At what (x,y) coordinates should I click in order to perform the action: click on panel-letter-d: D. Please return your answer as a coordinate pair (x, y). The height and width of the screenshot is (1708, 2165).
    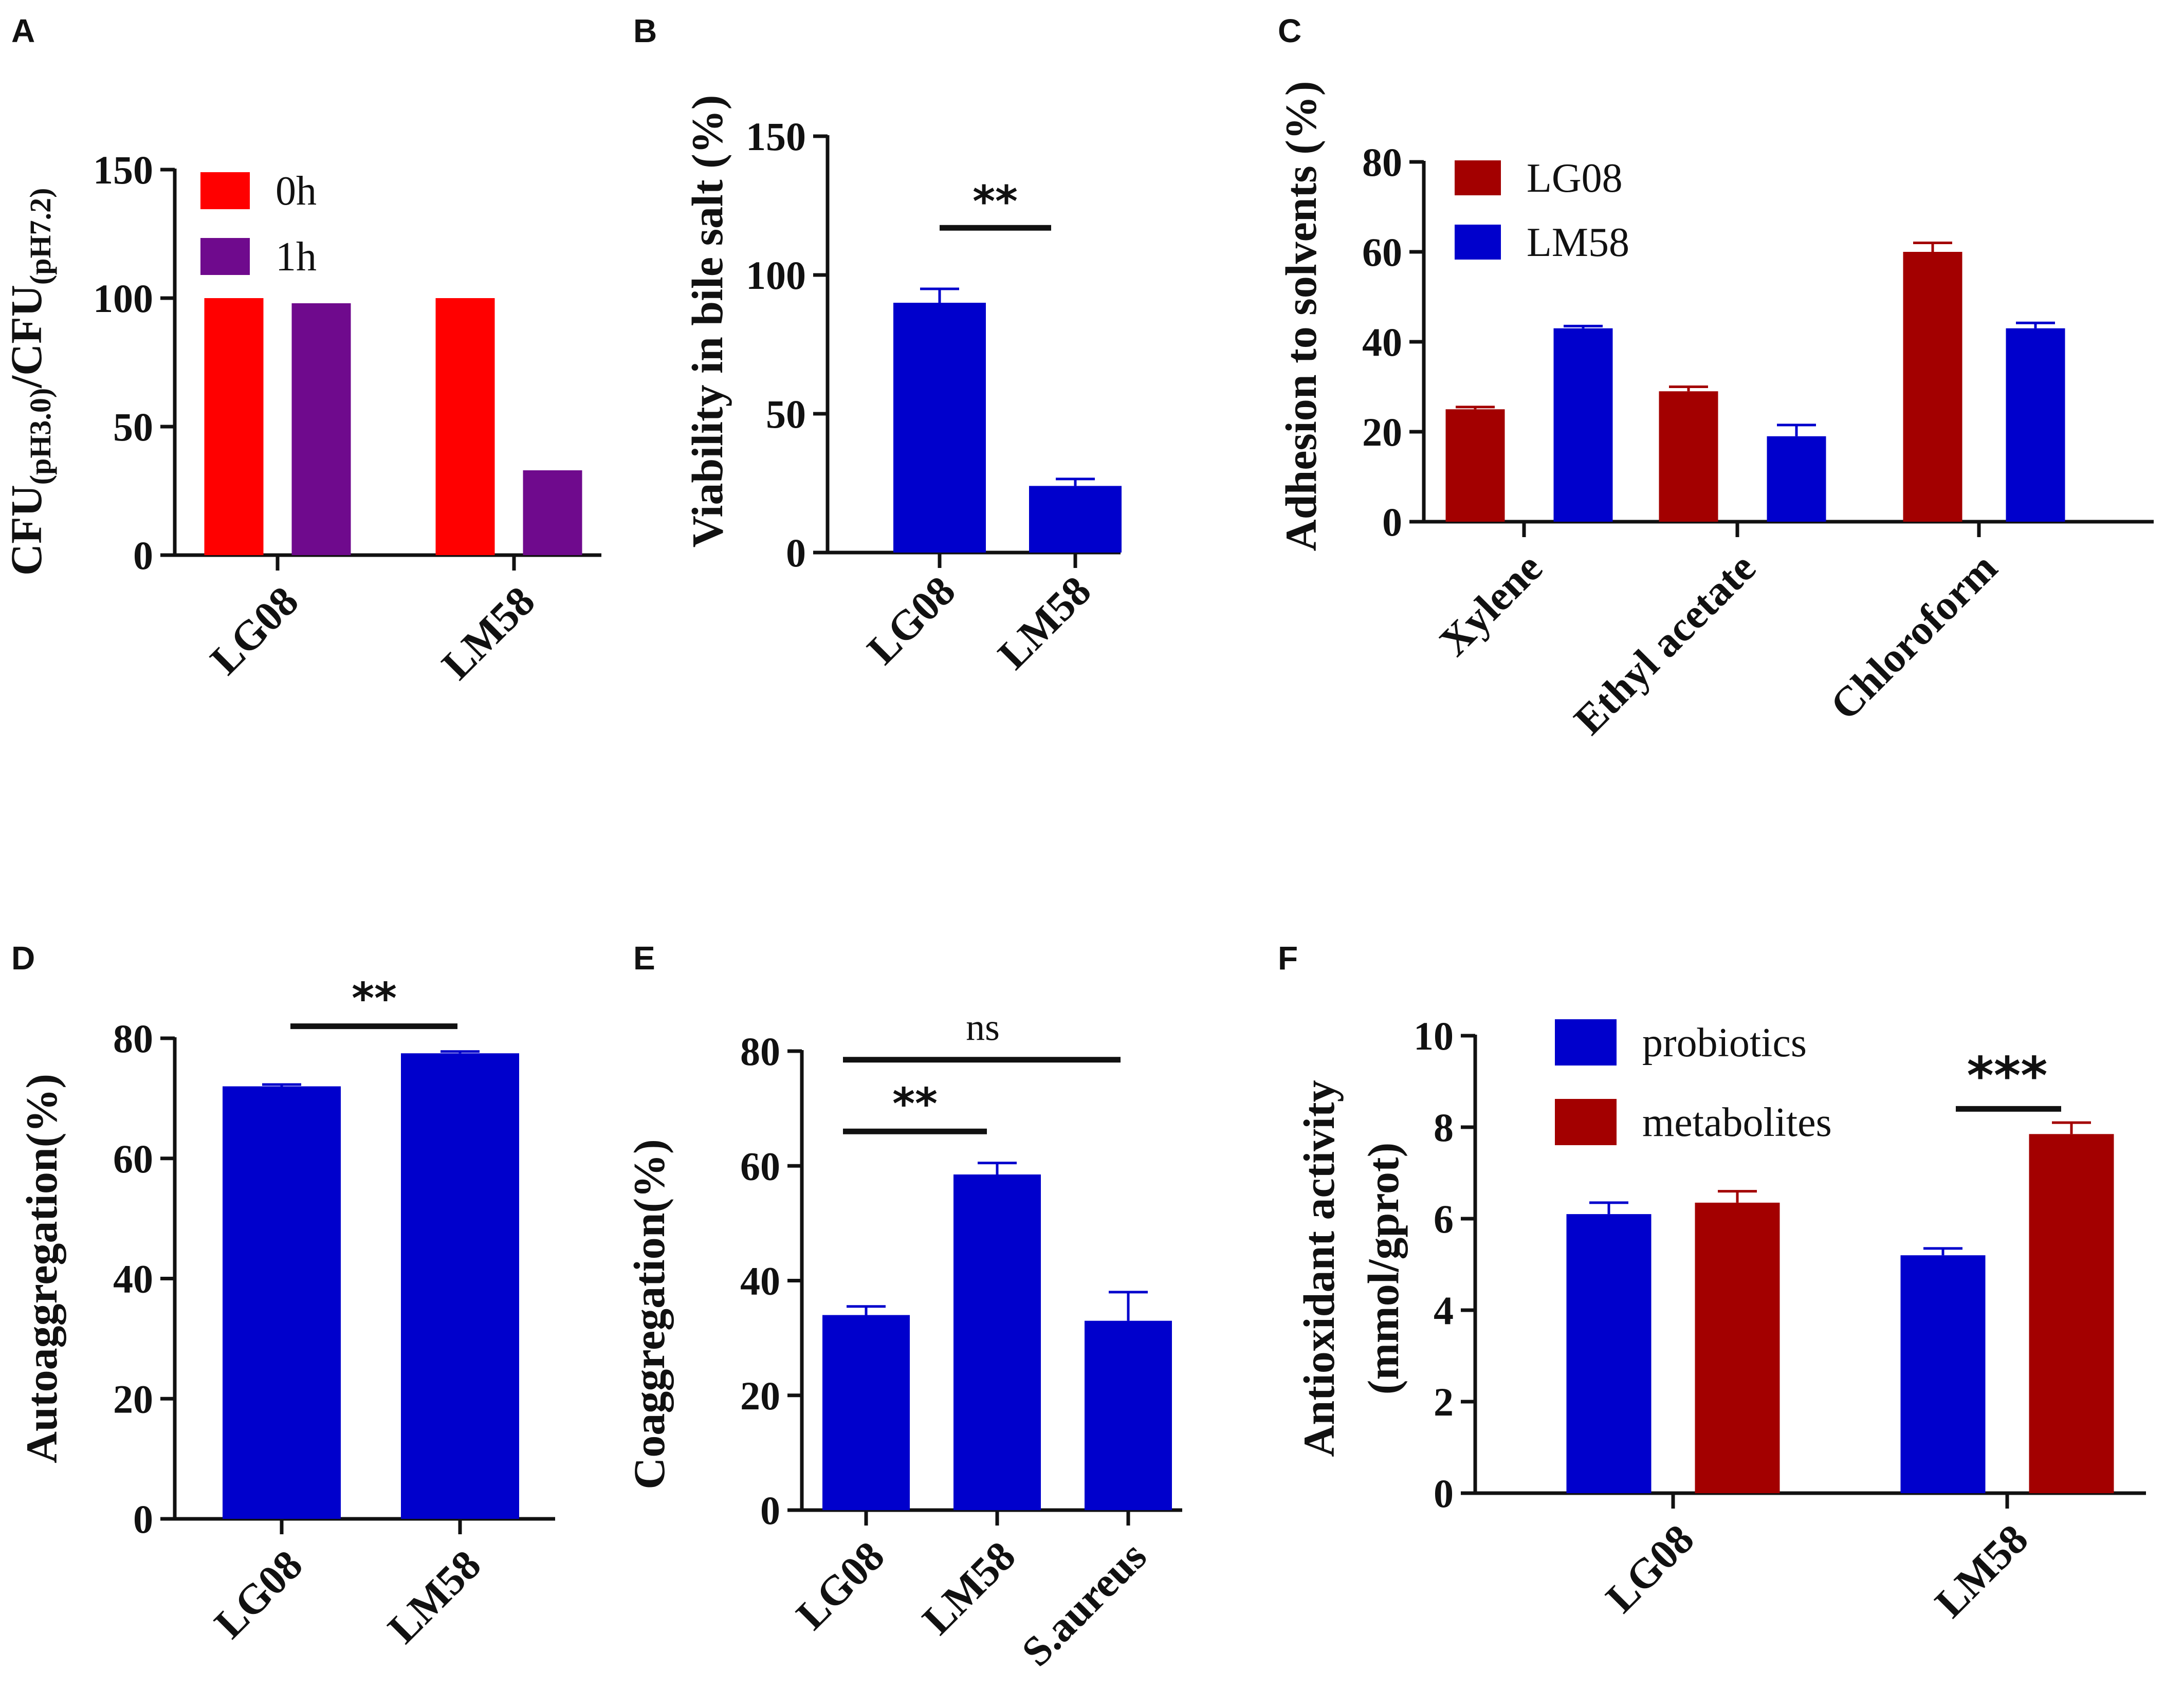
    Looking at the image, I should click on (23, 959).